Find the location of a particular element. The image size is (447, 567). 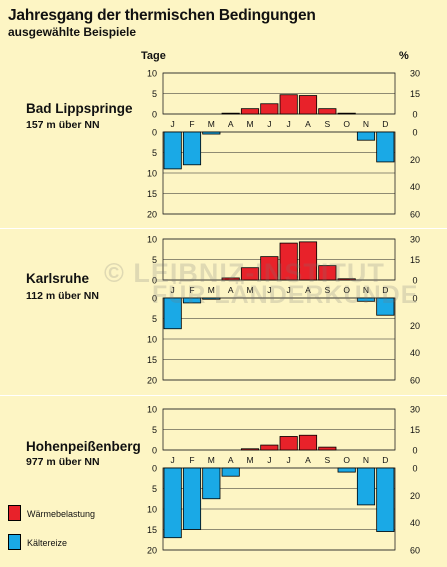

station-elevation: 112 m über NN is located at coordinates (62, 296).